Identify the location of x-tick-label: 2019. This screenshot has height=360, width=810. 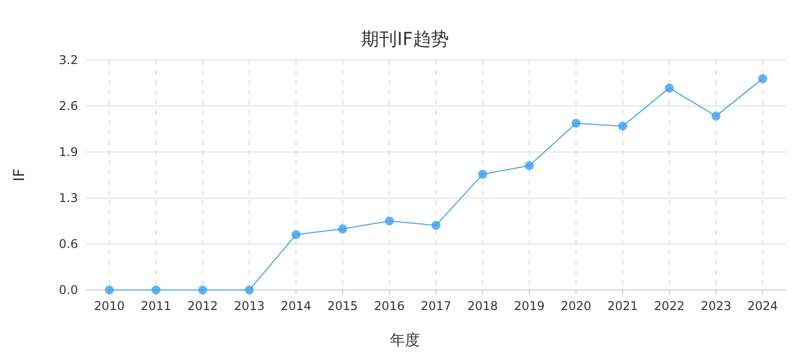
(529, 306).